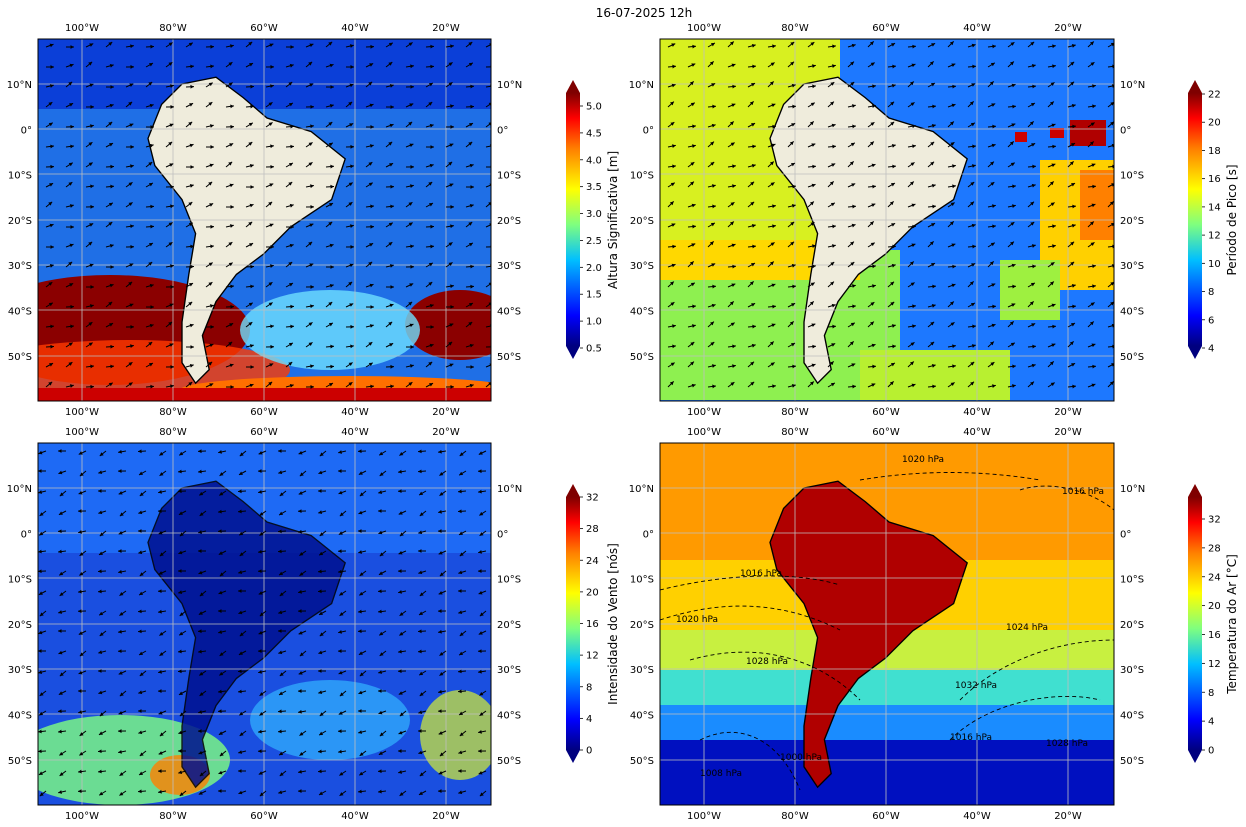 This screenshot has height=827, width=1246. Describe the element at coordinates (20, 625) in the screenshot. I see `lat-tick-label: 20°S` at that location.